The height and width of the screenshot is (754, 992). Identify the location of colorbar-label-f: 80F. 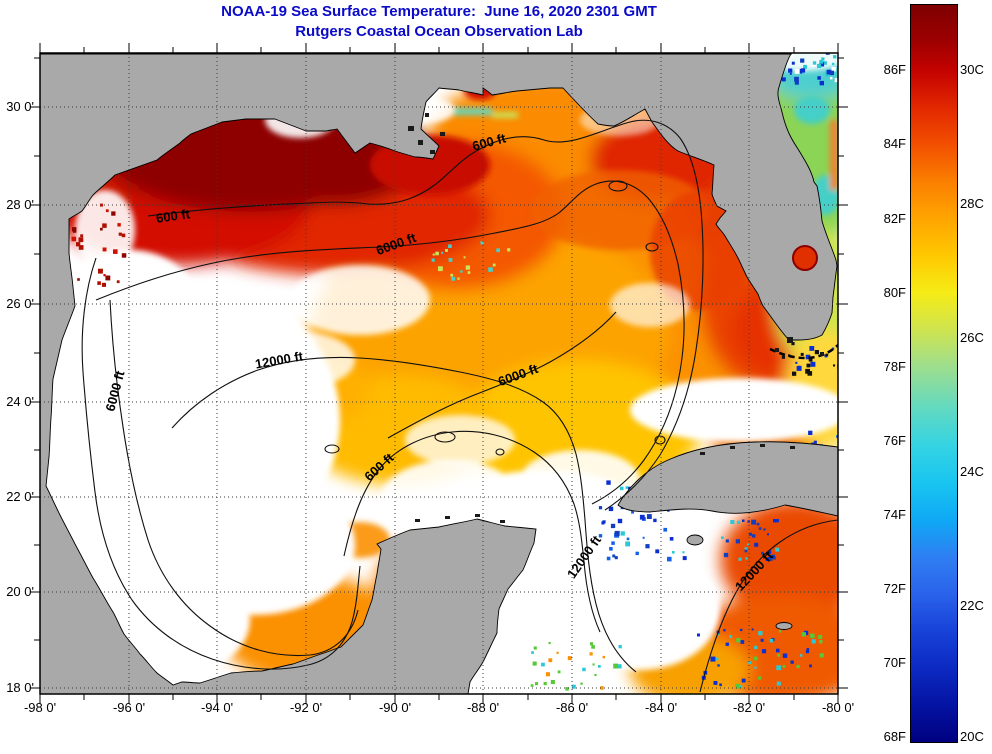
(894, 292).